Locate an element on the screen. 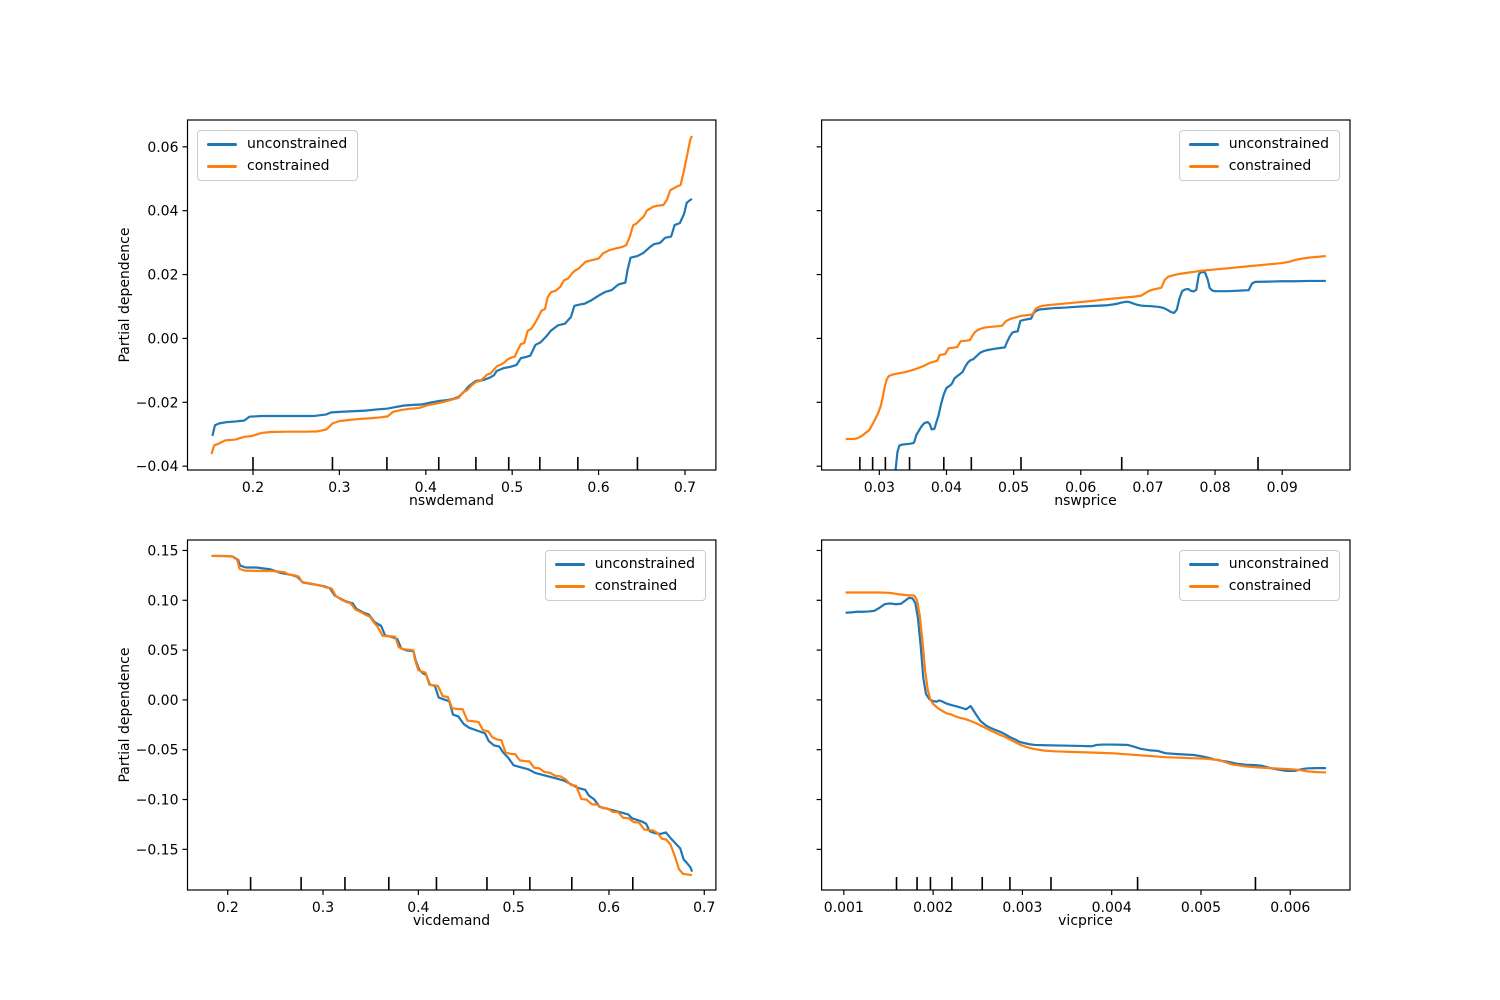 The height and width of the screenshot is (1000, 1500). x-axis-label: nswdemand is located at coordinates (451, 501).